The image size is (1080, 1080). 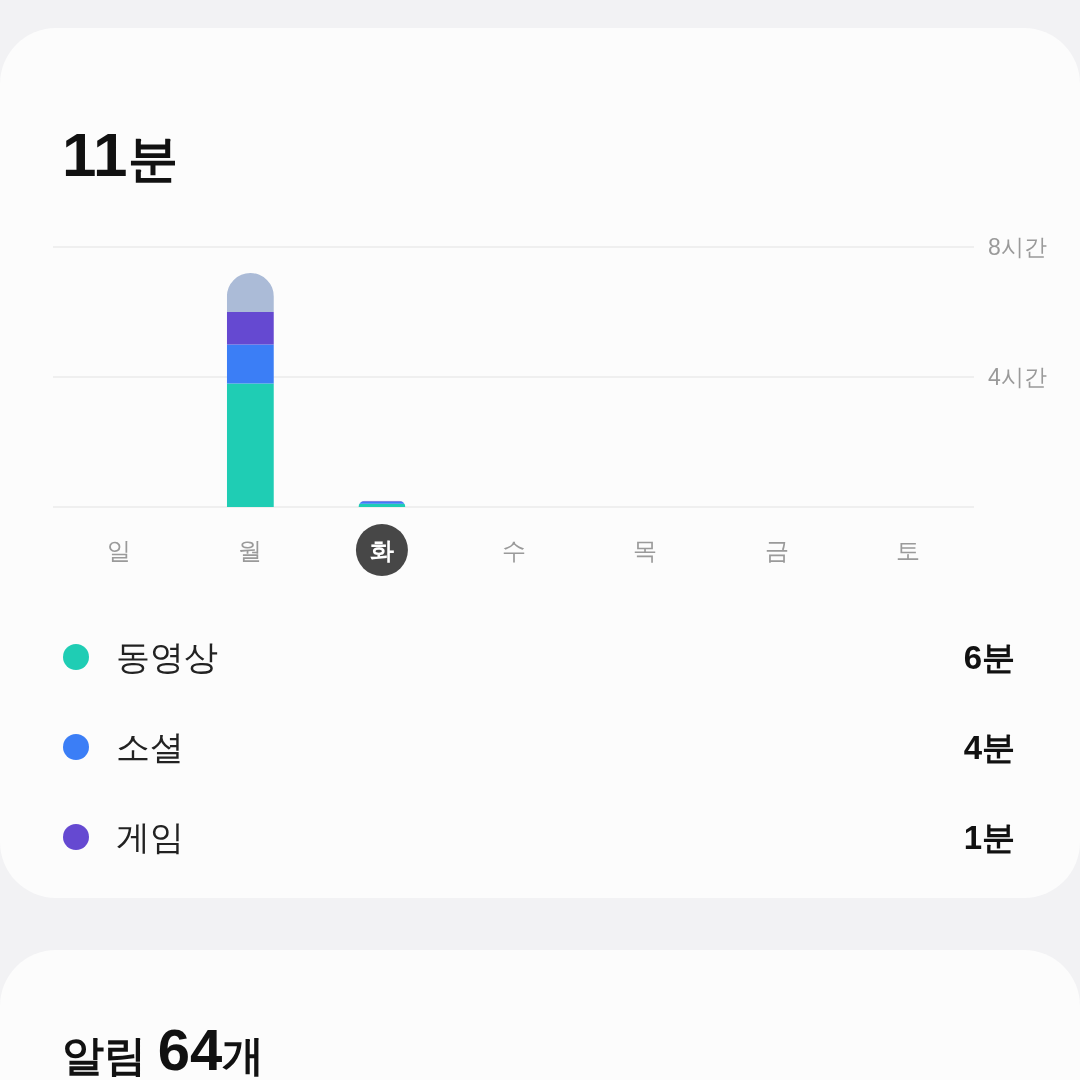 I want to click on x-tick-label: 토, so click(x=908, y=550).